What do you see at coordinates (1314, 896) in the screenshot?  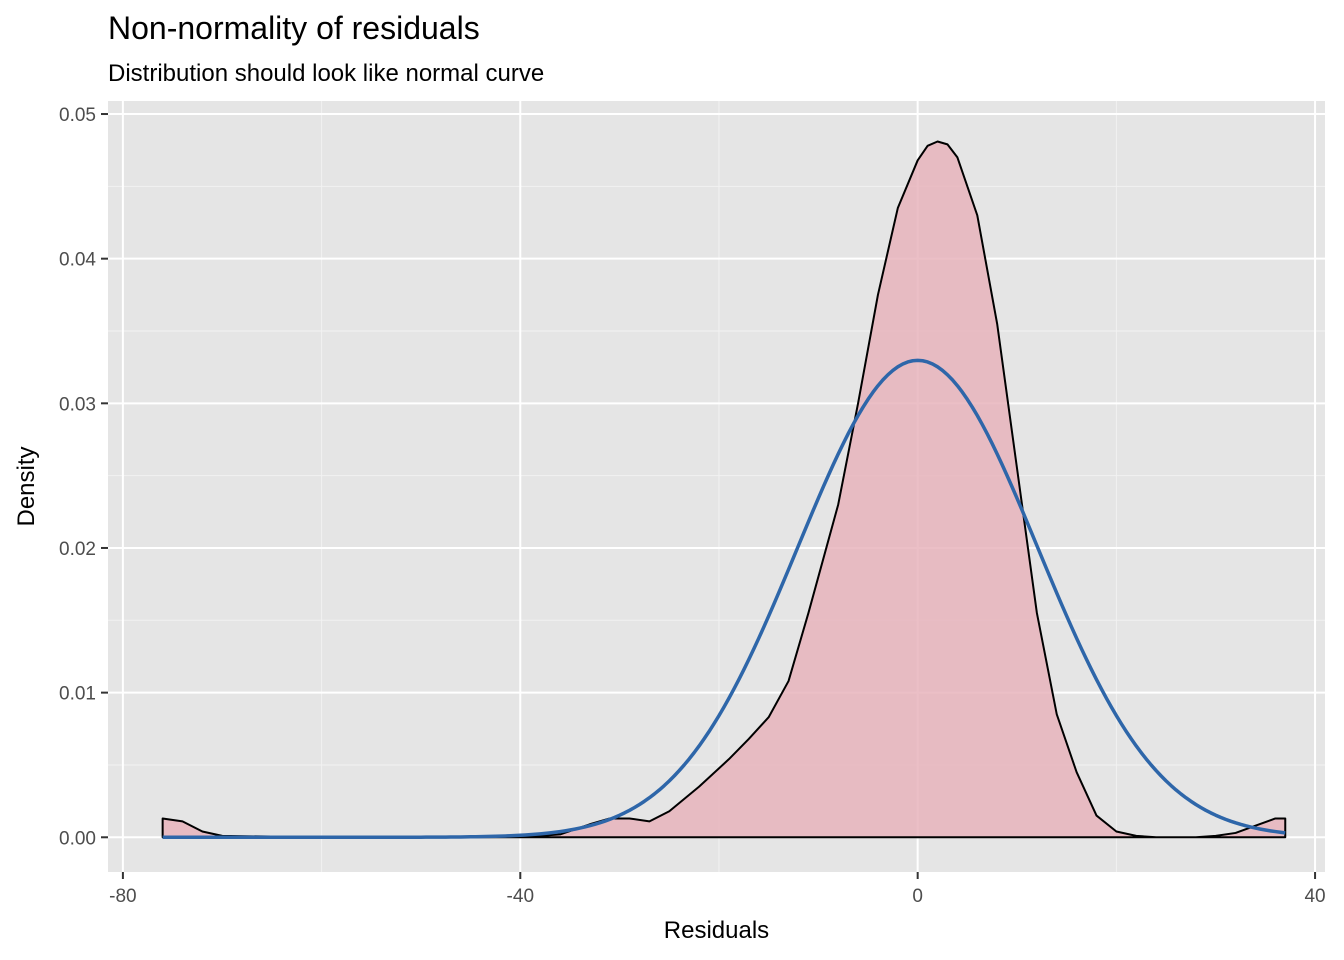 I see `x-tick-label: 40` at bounding box center [1314, 896].